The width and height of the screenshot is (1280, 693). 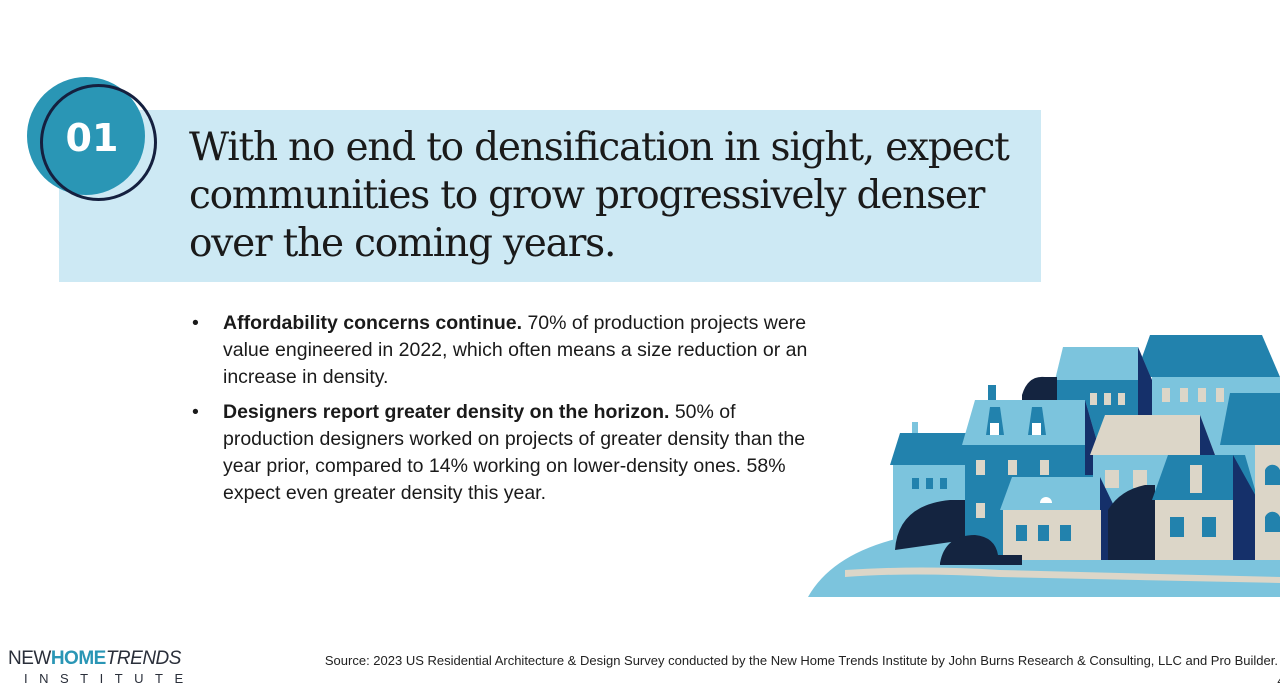 I want to click on town-houses-illustration, so click(x=1044, y=466).